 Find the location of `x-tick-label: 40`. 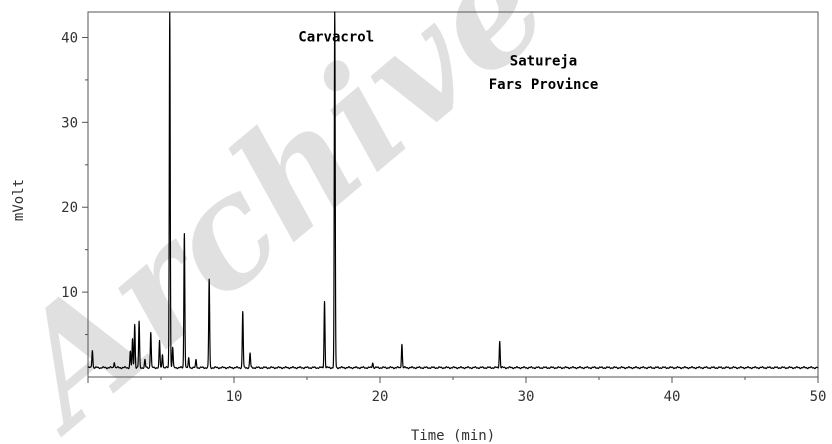

x-tick-label: 40 is located at coordinates (672, 397).